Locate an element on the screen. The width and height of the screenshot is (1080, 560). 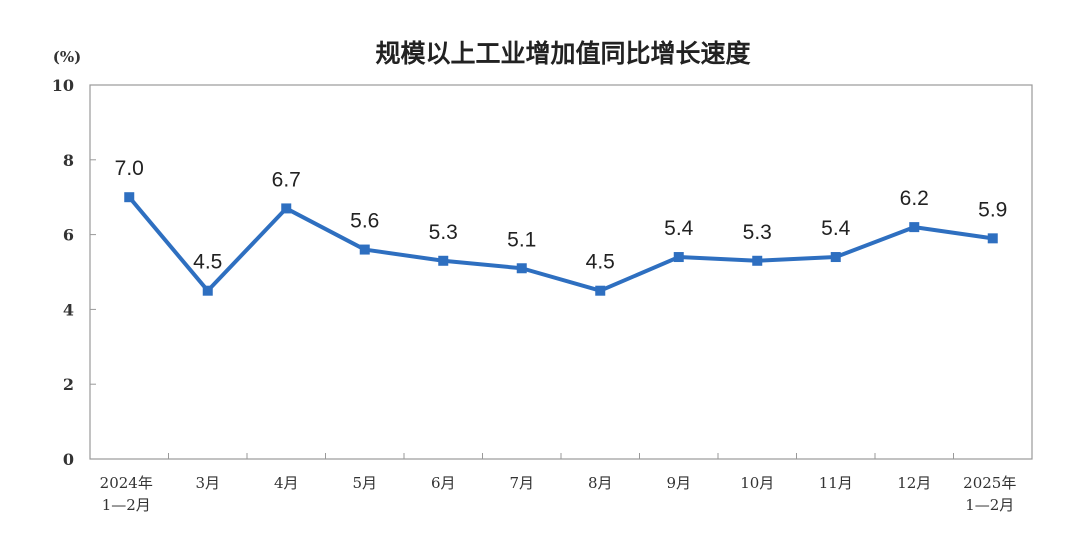
y-axis: 0 2 4 6 8 10 is located at coordinates (74, 272).